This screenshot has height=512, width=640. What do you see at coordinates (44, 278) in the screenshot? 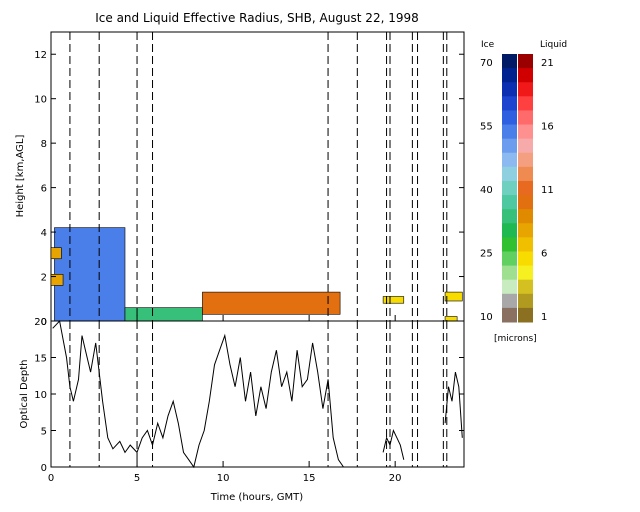
I see `height-tick-label: 2` at bounding box center [44, 278].